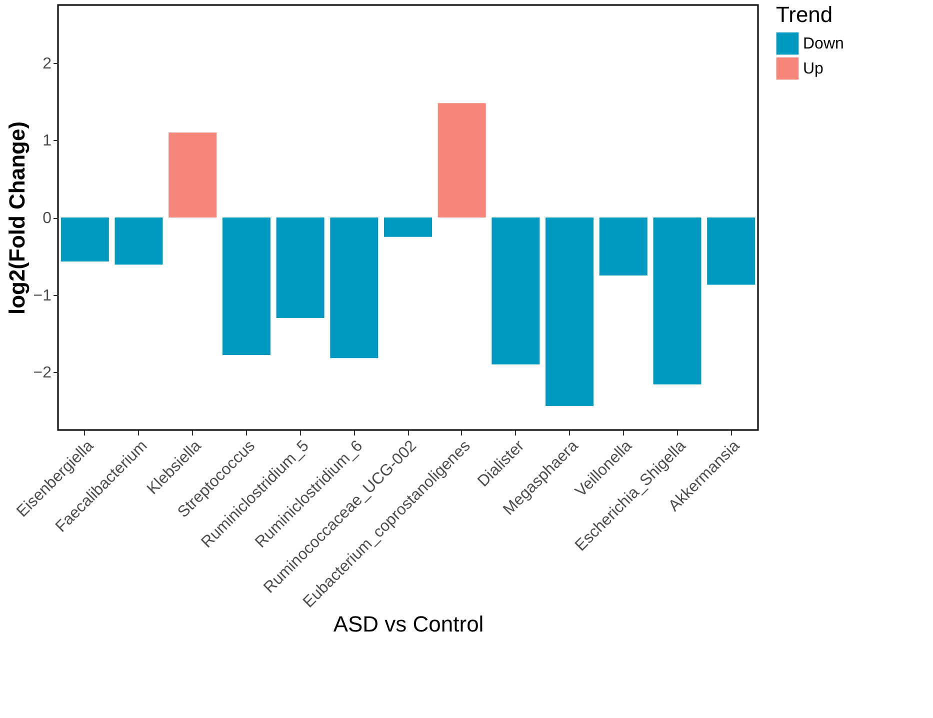  Describe the element at coordinates (42, 295) in the screenshot. I see `y-tick-label: −1` at that location.